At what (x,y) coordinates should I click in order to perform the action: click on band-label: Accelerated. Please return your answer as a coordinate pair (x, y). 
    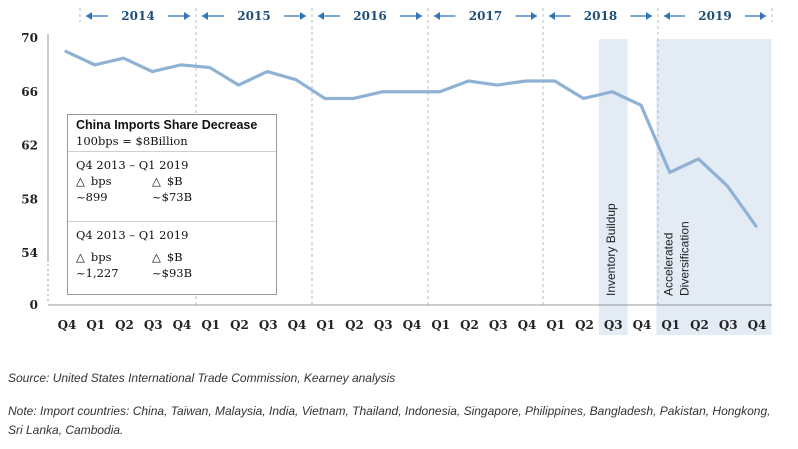
    Looking at the image, I should click on (668, 264).